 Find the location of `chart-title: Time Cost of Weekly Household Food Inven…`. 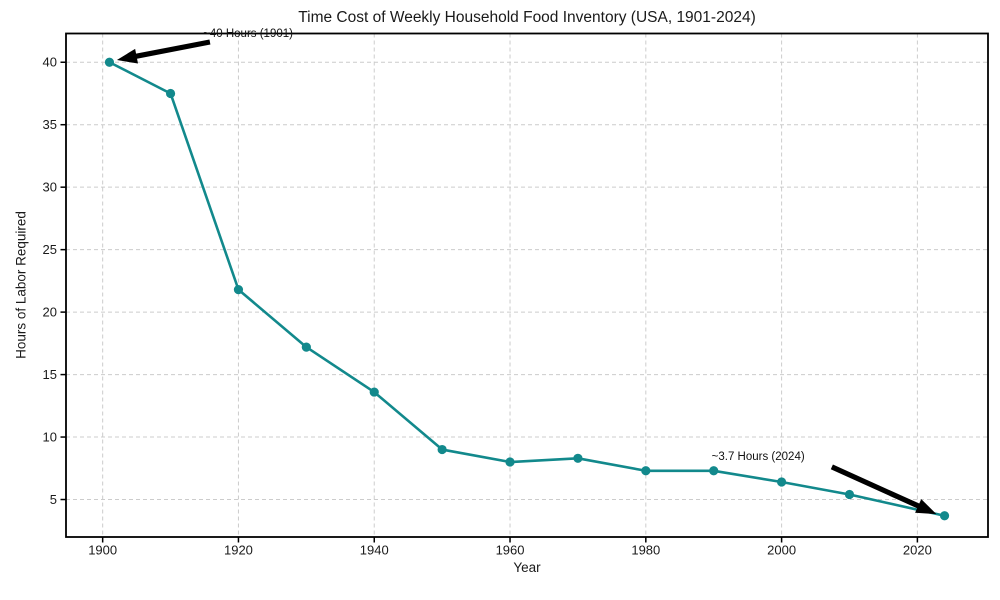

chart-title: Time Cost of Weekly Household Food Inven… is located at coordinates (527, 17).